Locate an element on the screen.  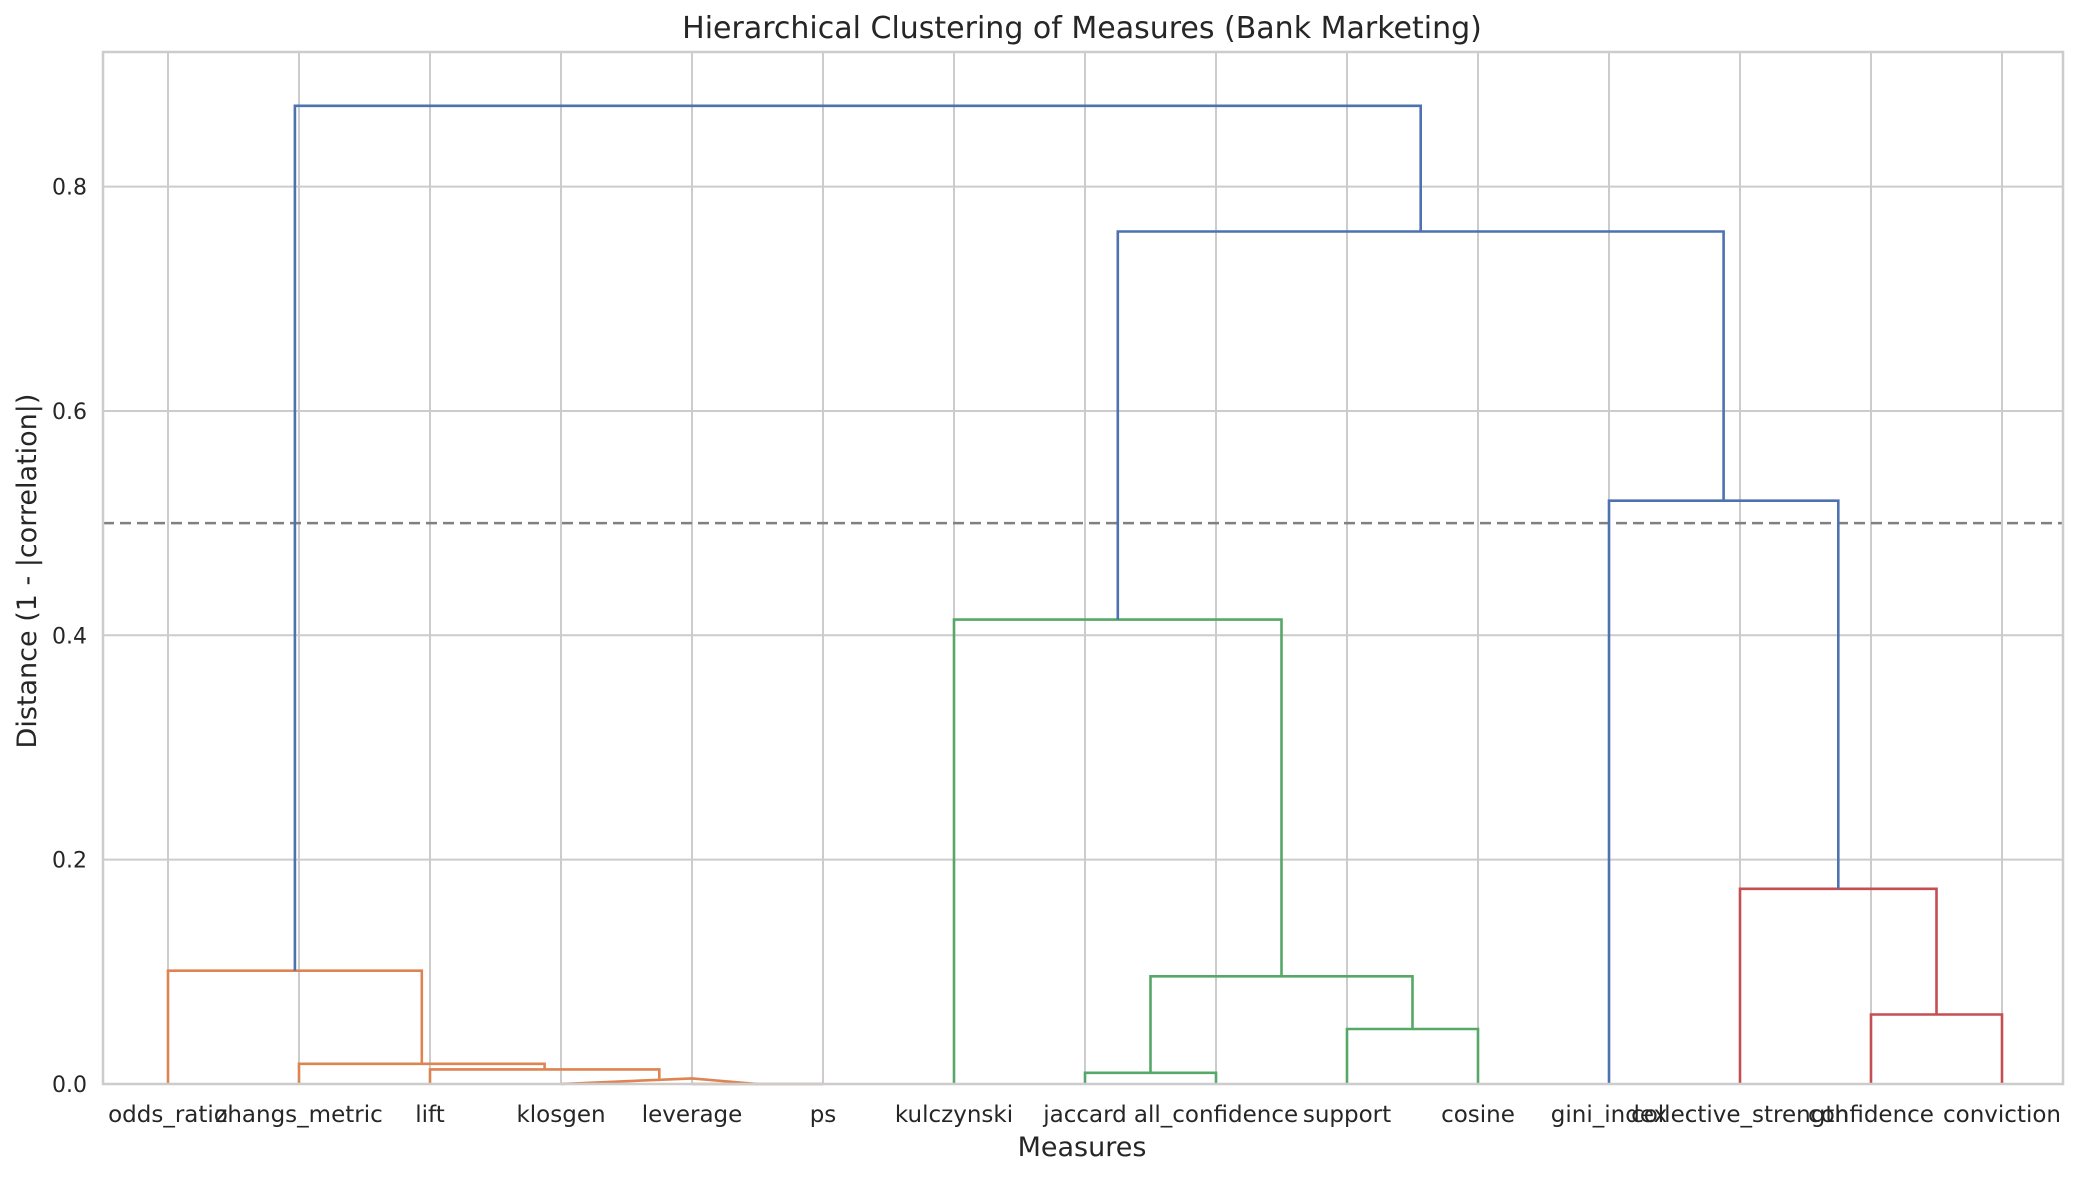
x-tick-label: gini_index is located at coordinates (1609, 1115).